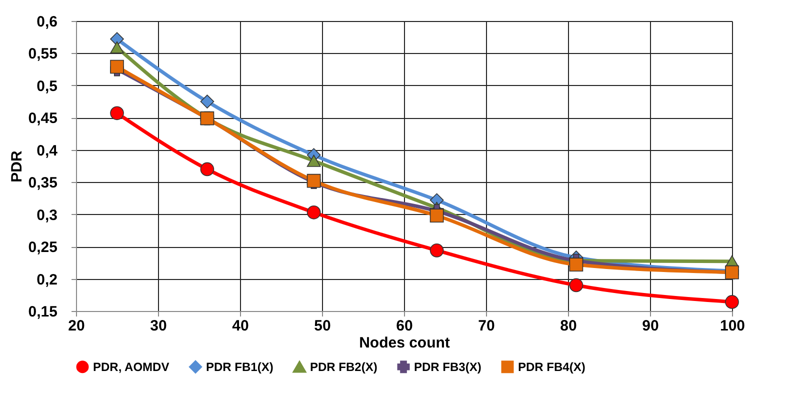  I want to click on x-tick-label: 20, so click(76, 326).